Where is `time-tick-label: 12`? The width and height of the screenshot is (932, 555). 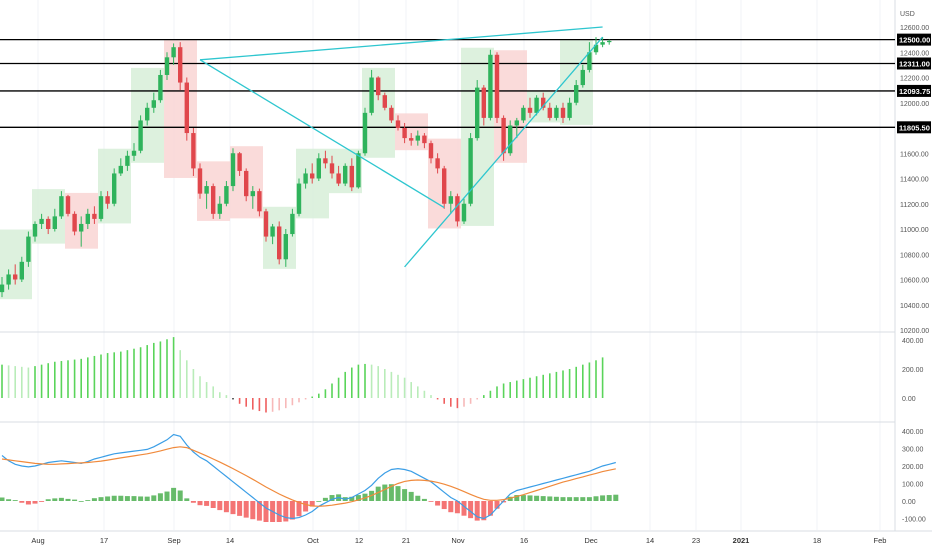
time-tick-label: 12 is located at coordinates (359, 540).